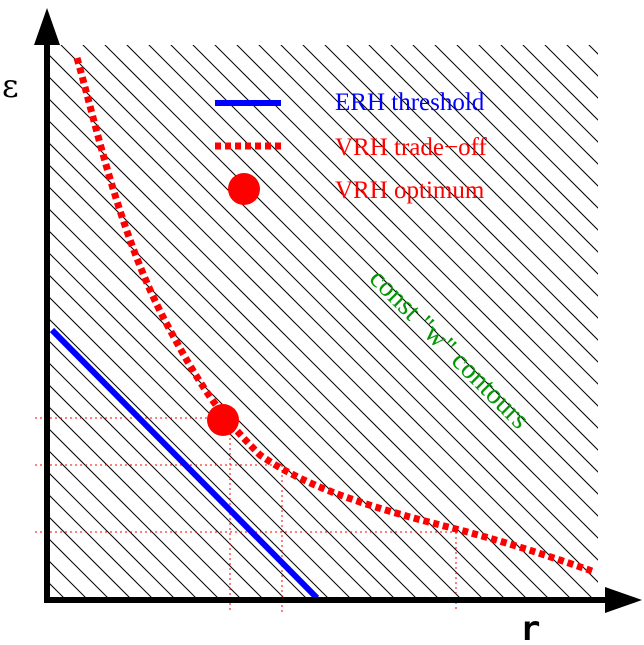  What do you see at coordinates (410, 190) in the screenshot?
I see `legend-label-vrh-optimum: VRH optimum` at bounding box center [410, 190].